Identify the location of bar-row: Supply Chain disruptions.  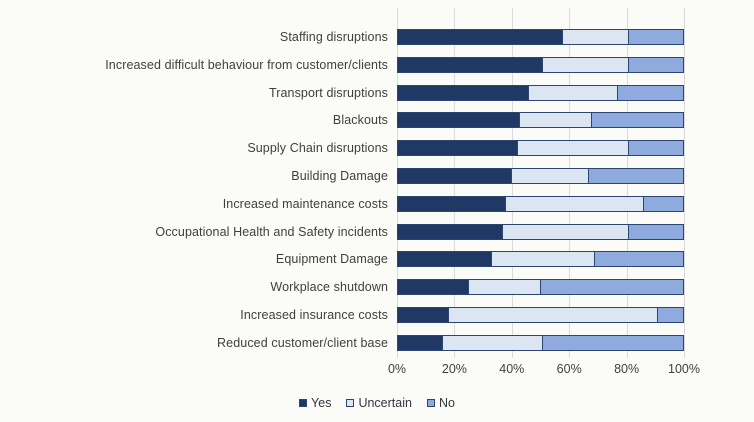
(377, 148).